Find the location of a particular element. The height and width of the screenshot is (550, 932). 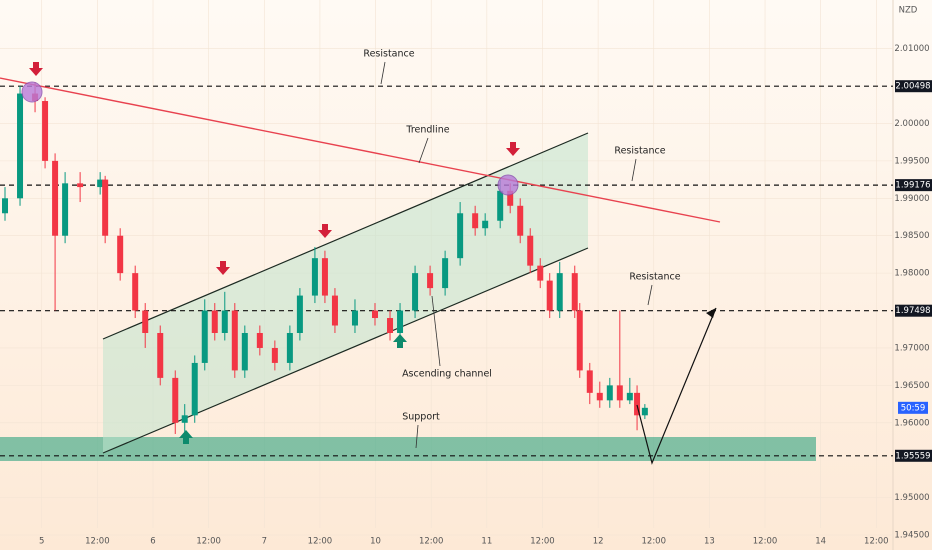

x-tick-label: 13 is located at coordinates (709, 542).